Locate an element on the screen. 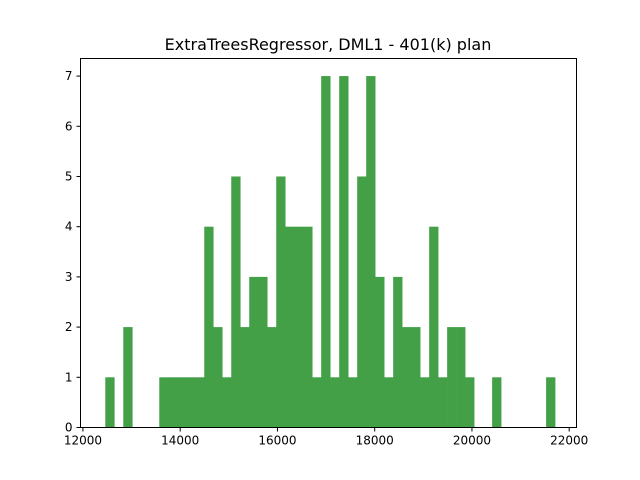 The image size is (640, 480). y-tick-label: 0 is located at coordinates (69, 428).